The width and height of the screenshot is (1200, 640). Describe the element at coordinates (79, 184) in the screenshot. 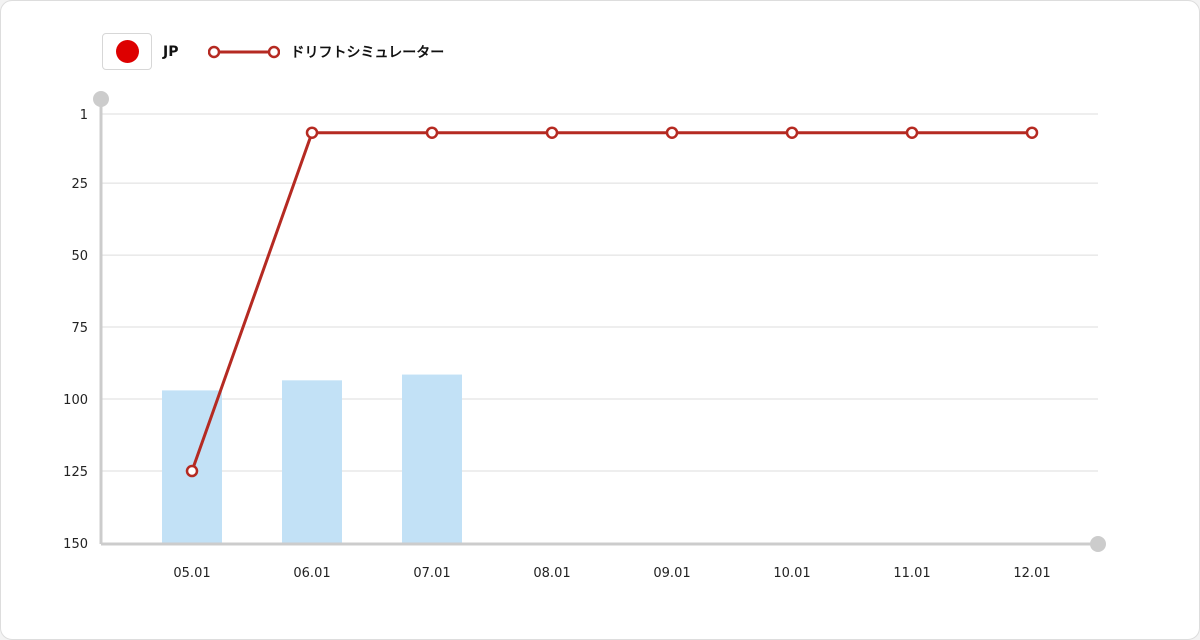

I see `y-tick-label: 25` at that location.